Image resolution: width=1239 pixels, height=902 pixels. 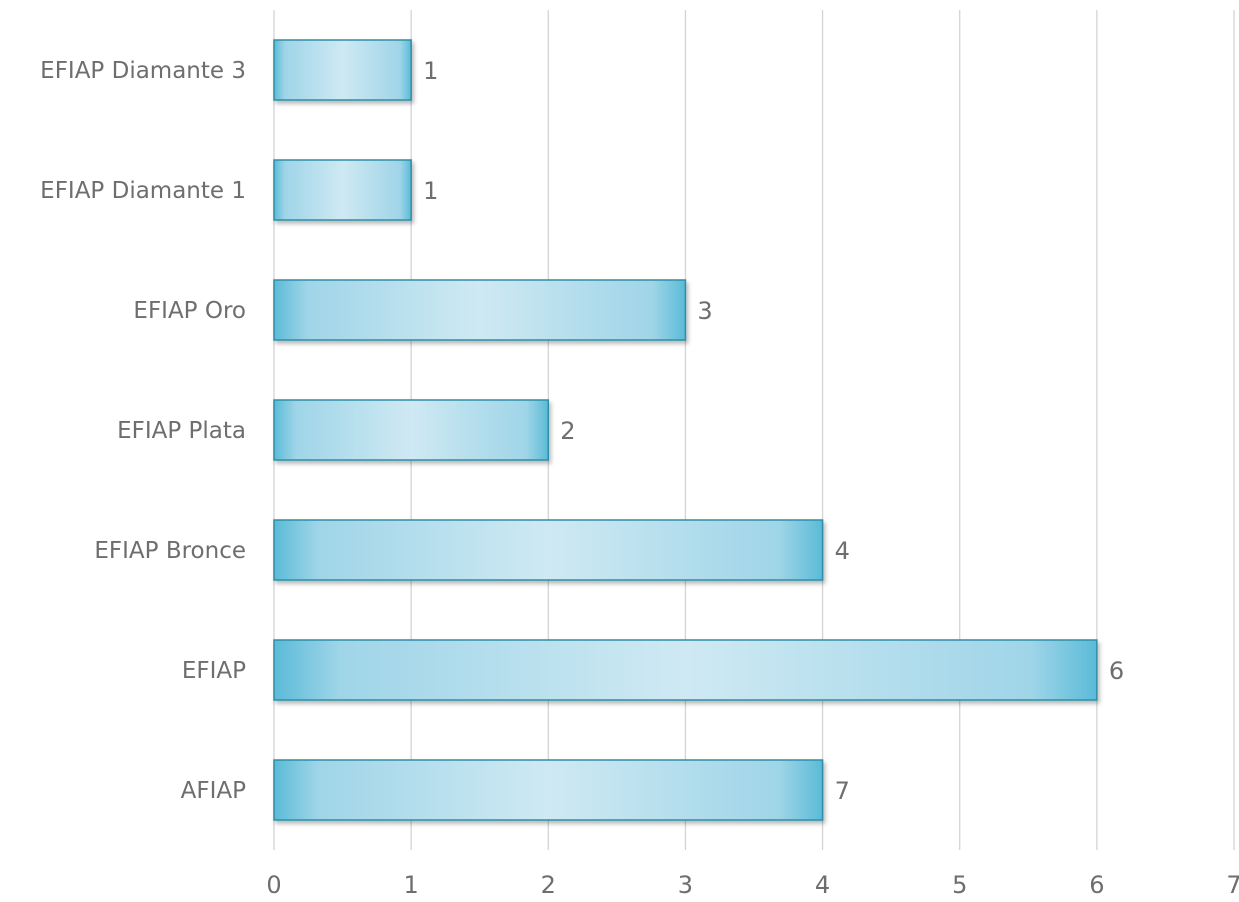 What do you see at coordinates (752, 885) in the screenshot?
I see `x-axis-ticks: 0 1 2 3 4 5 6 7` at bounding box center [752, 885].